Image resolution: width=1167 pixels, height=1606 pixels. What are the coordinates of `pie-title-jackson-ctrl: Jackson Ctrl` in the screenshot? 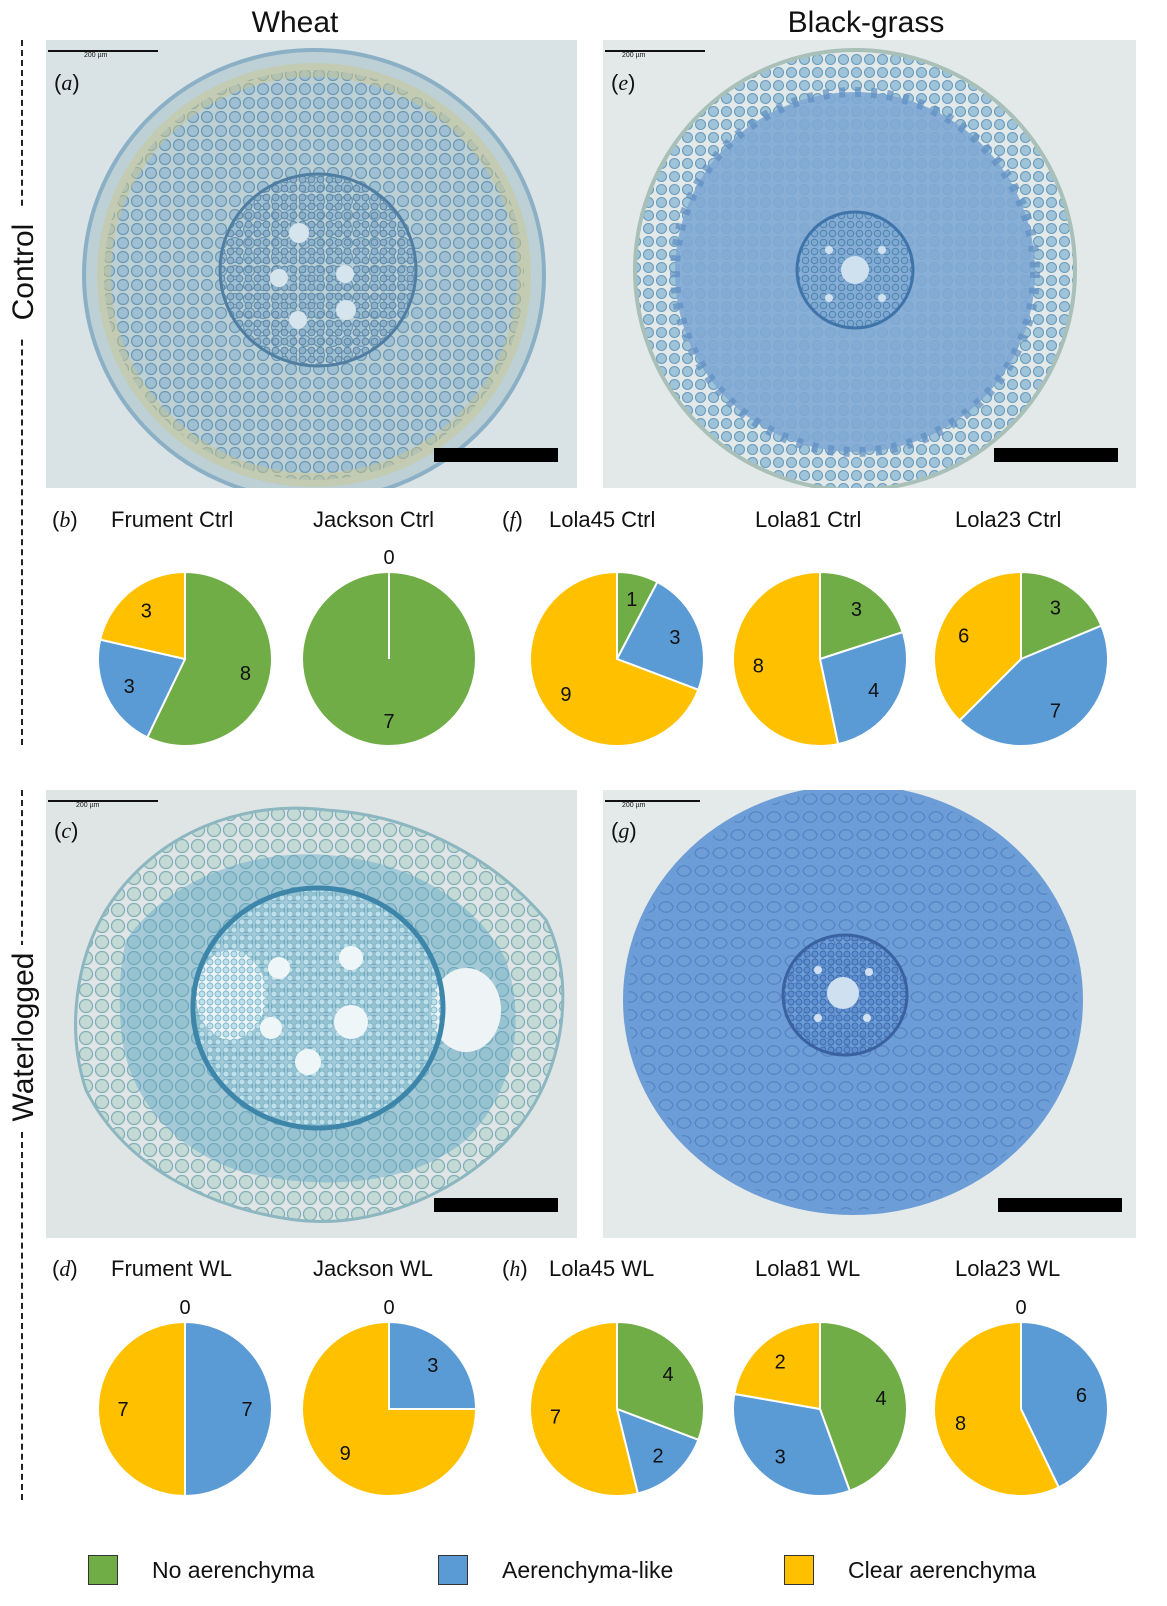 It's located at (374, 519).